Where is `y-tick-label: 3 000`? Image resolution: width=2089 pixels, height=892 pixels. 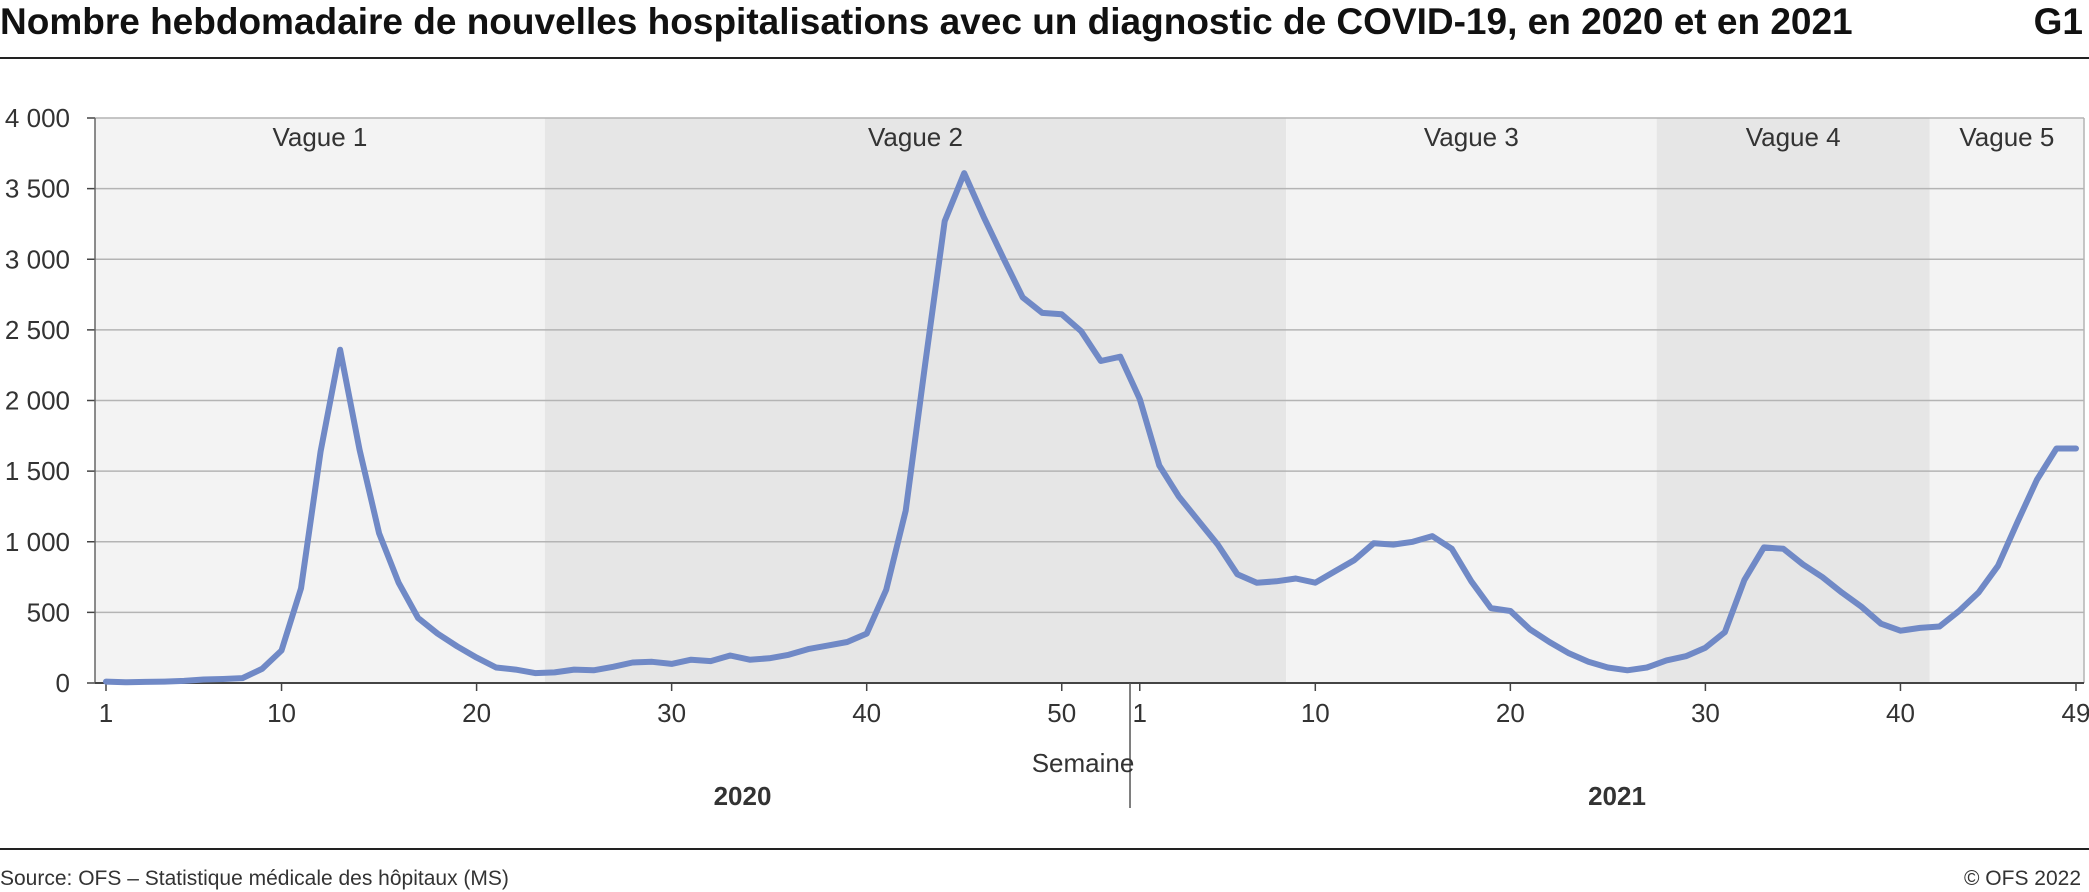
y-tick-label: 3 000 is located at coordinates (37, 259).